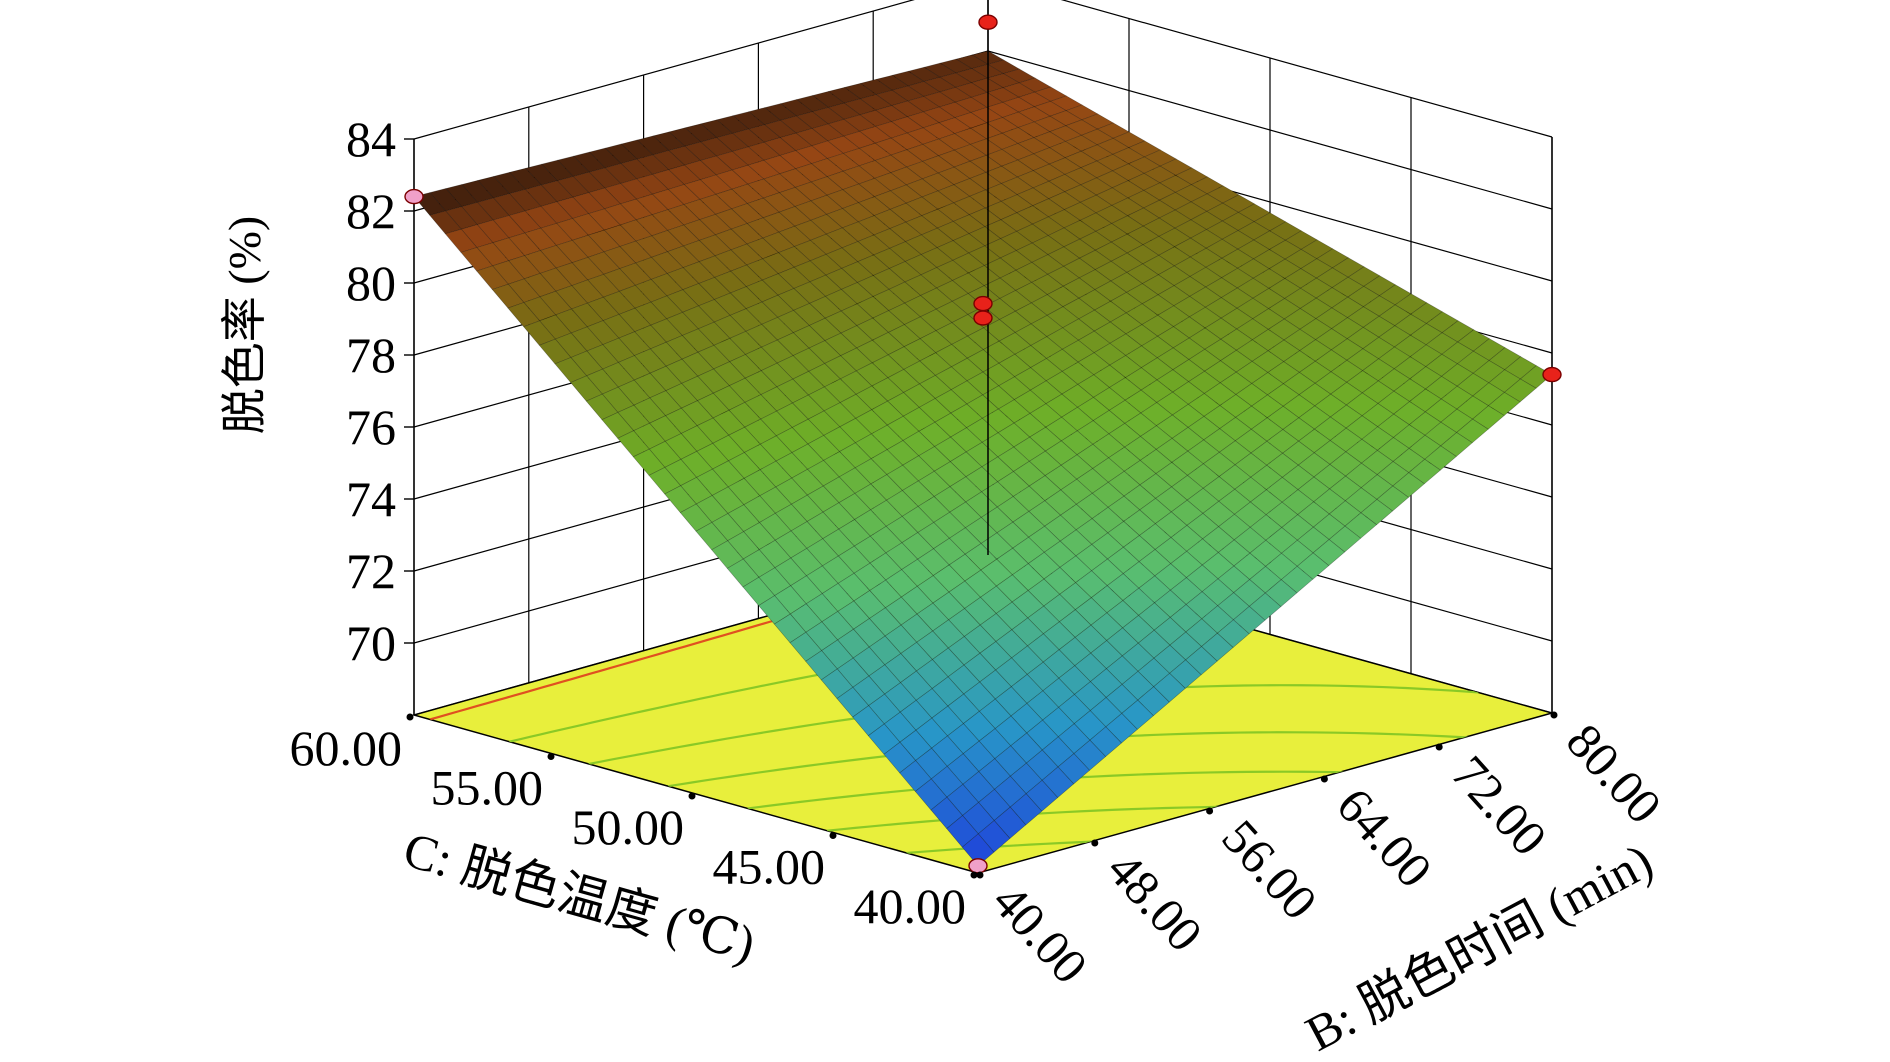 The image size is (1890, 1062). Describe the element at coordinates (1614, 773) in the screenshot. I see `b-tick-label: 80.00` at that location.